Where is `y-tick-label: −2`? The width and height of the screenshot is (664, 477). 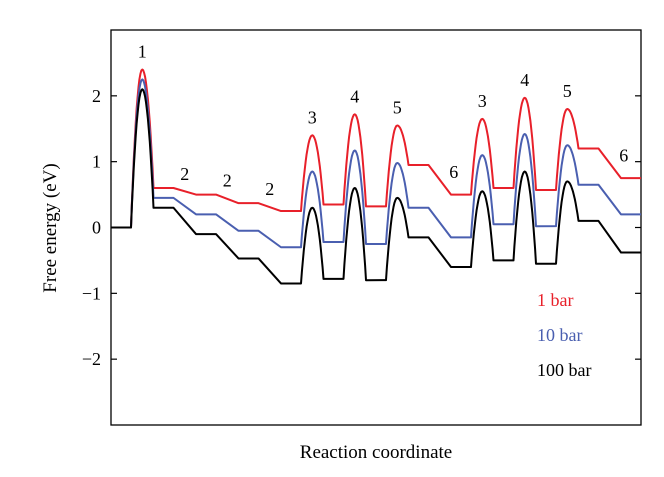
y-tick-label: −2 is located at coordinates (91, 359).